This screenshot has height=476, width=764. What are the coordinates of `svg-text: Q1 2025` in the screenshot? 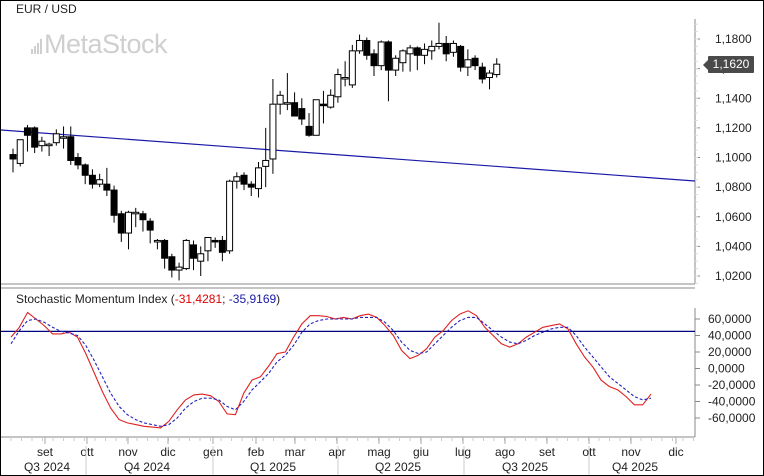 It's located at (273, 467).